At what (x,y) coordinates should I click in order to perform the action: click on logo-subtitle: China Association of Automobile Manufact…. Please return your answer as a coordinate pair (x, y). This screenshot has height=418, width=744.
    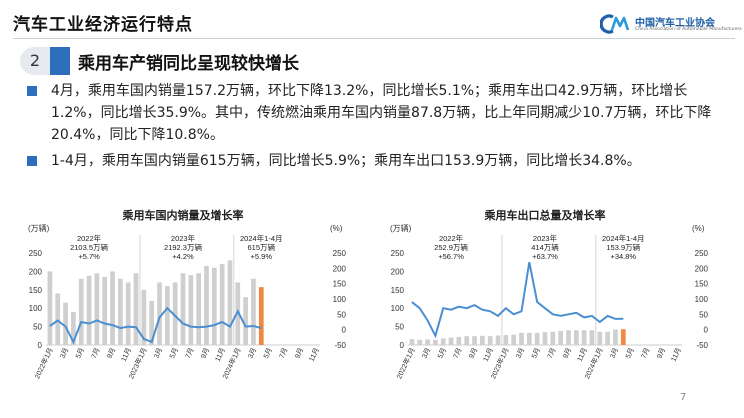
    Looking at the image, I should click on (688, 29).